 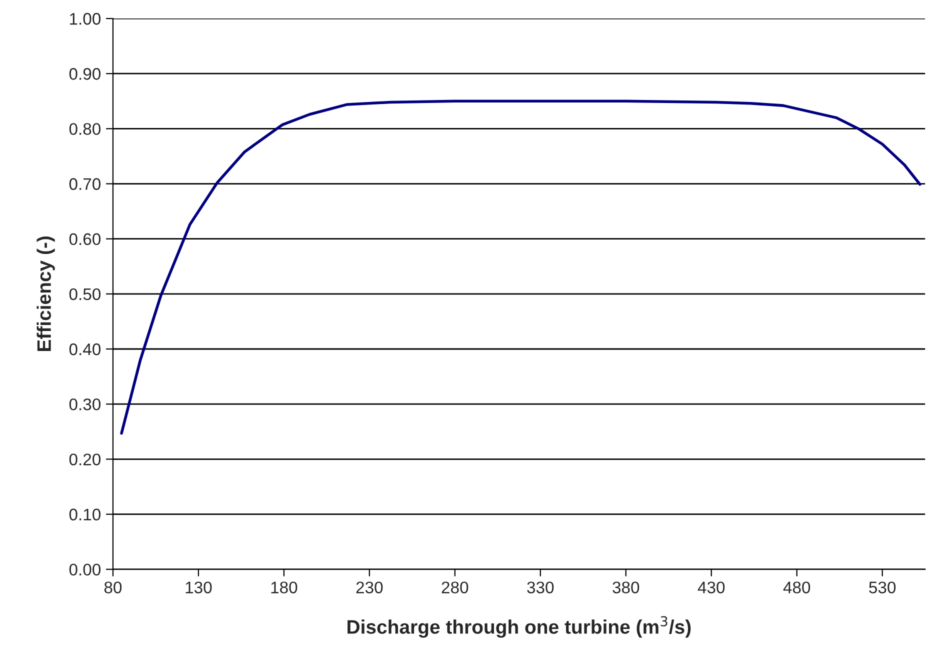 I want to click on y-tick-label: 0.00, so click(x=85, y=570).